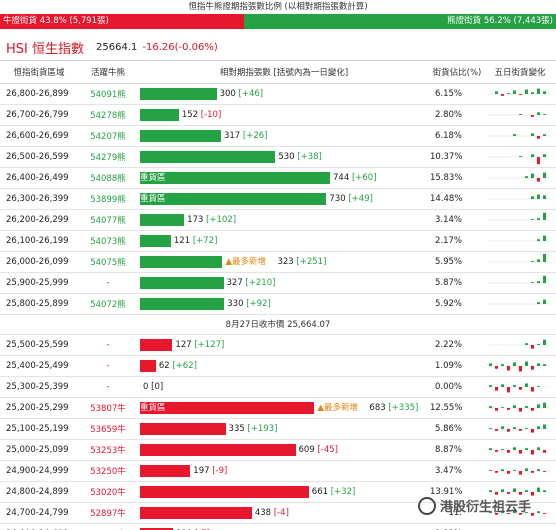 This screenshot has height=530, width=556. Describe the element at coordinates (108, 136) in the screenshot. I see `code-link: 54207熊` at that location.